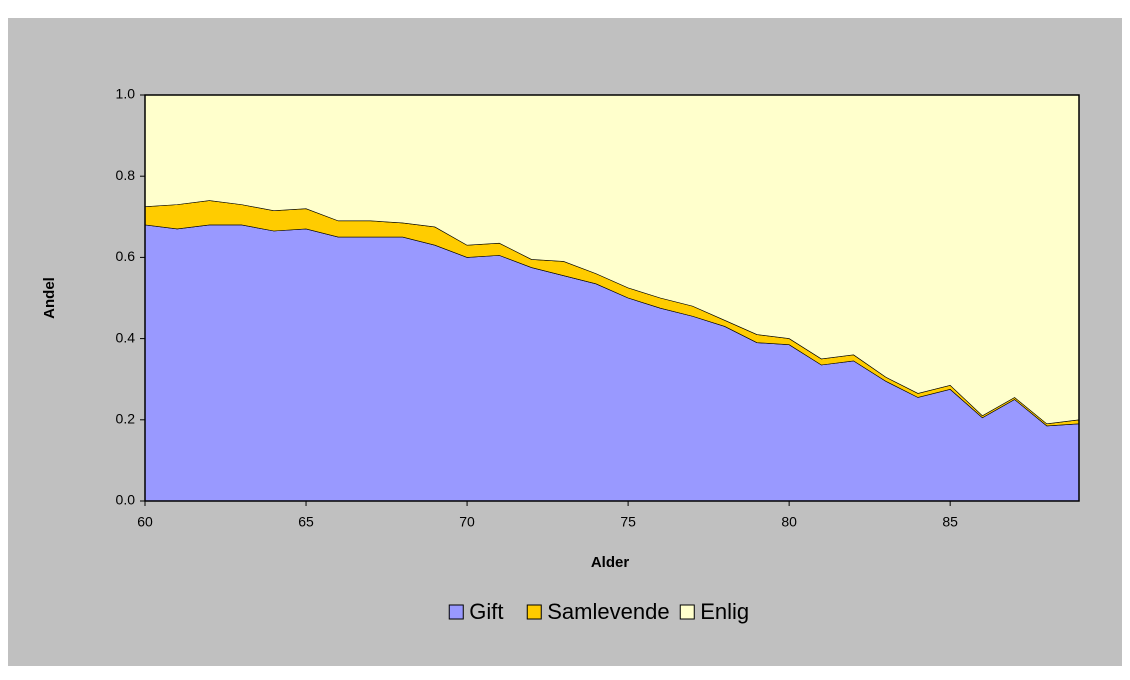 Image resolution: width=1130 pixels, height=680 pixels. I want to click on y-tick-label: 0.8, so click(126, 175).